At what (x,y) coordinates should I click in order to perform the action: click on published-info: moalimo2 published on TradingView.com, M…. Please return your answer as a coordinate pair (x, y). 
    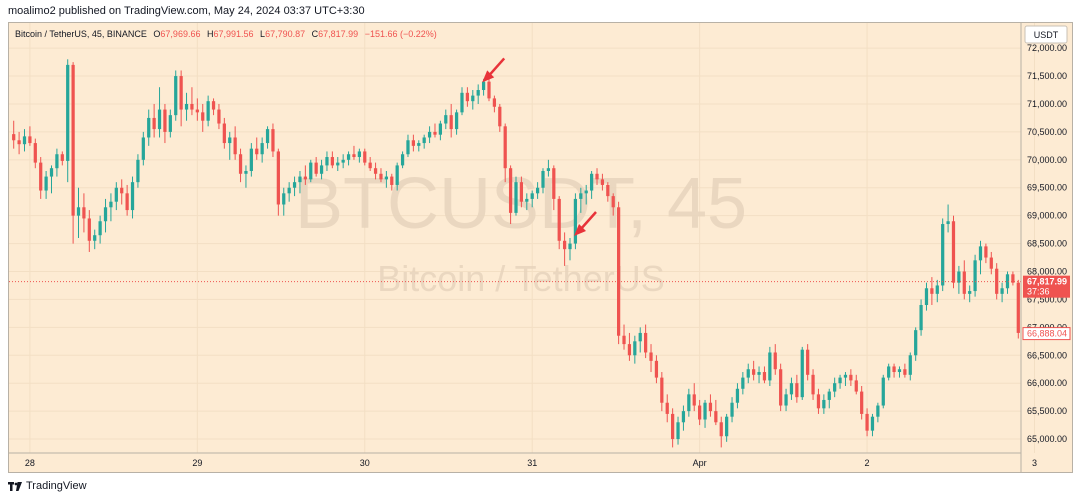
    Looking at the image, I should click on (186, 11).